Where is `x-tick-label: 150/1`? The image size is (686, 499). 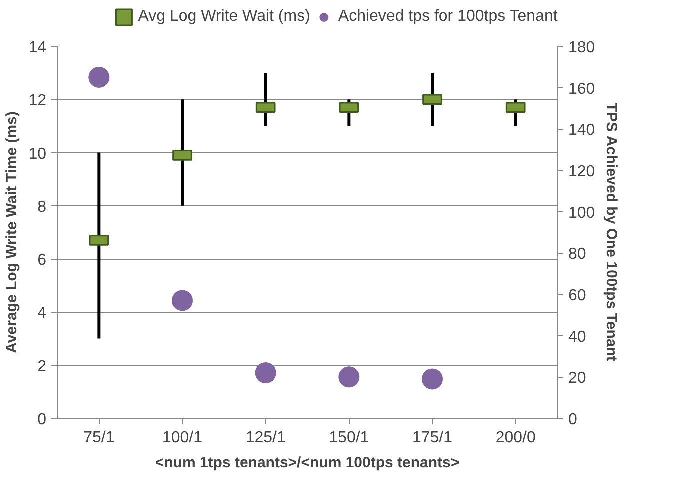 x-tick-label: 150/1 is located at coordinates (349, 438).